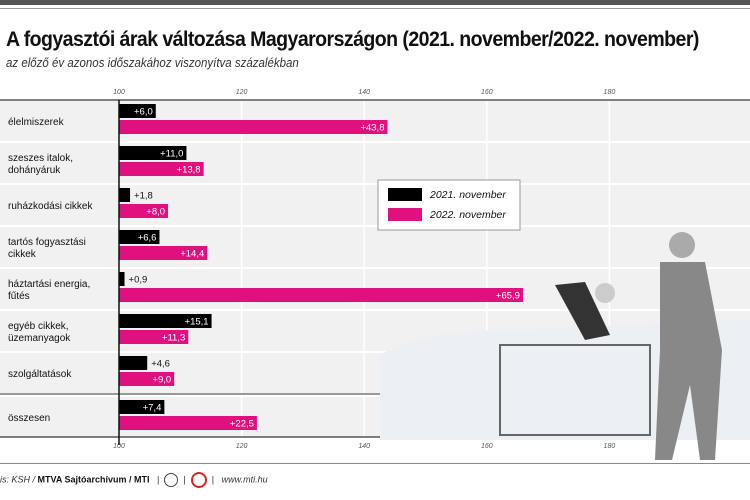  What do you see at coordinates (138, 280) in the screenshot?
I see `data-label: +0,9` at bounding box center [138, 280].